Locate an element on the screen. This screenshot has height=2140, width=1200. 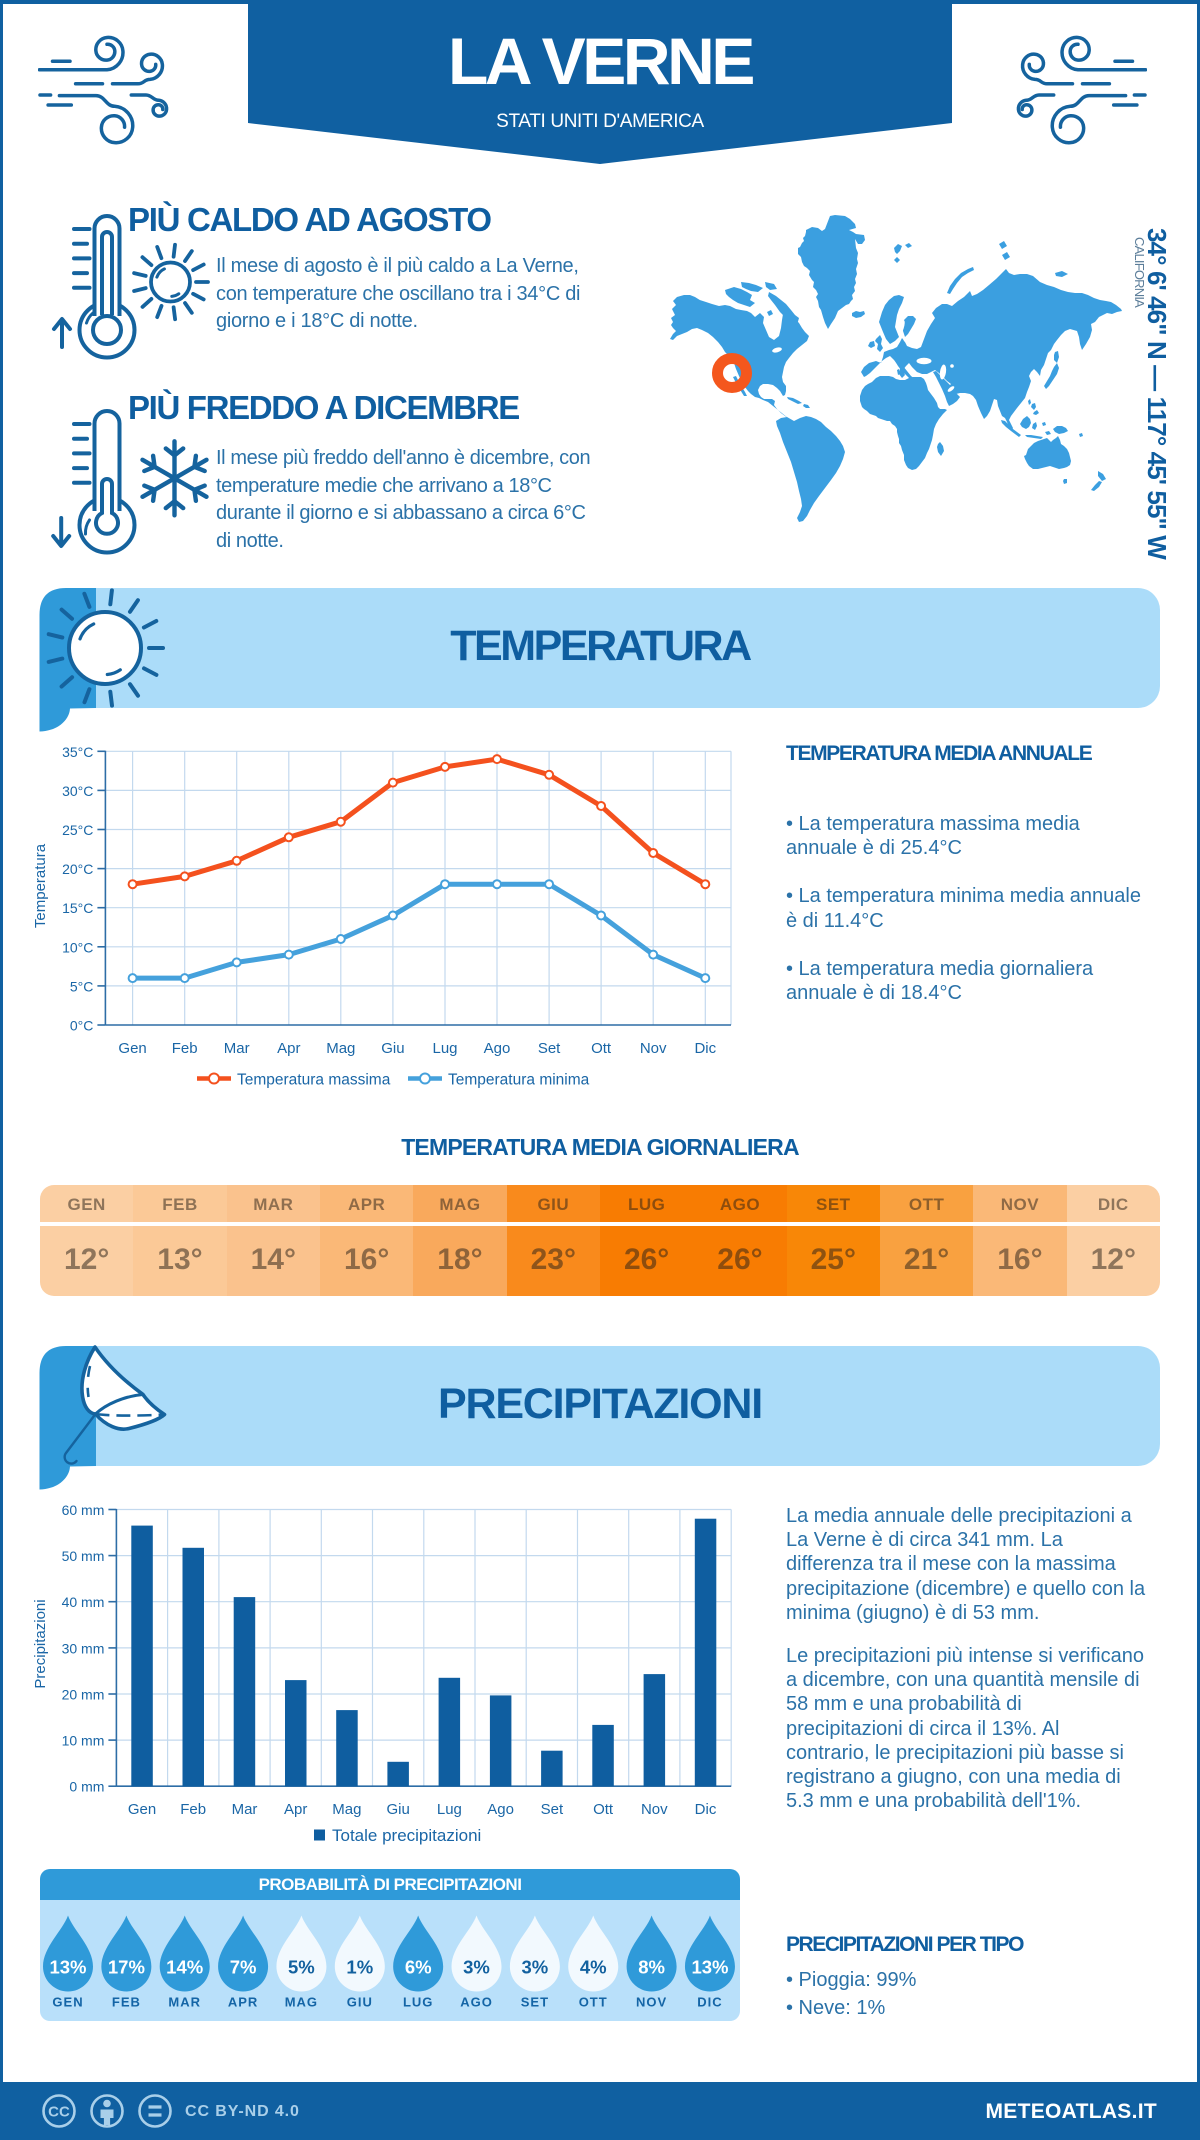
svg-text: 40 mm is located at coordinates (83, 1602).